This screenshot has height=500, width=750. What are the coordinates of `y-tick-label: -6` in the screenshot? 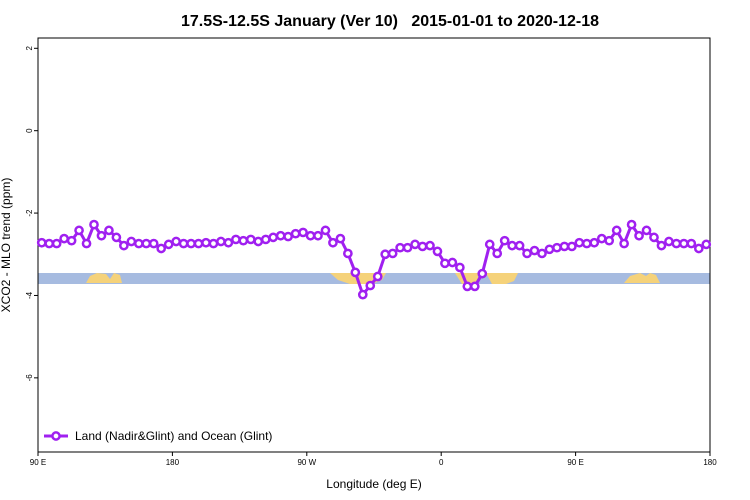 It's located at (29, 378).